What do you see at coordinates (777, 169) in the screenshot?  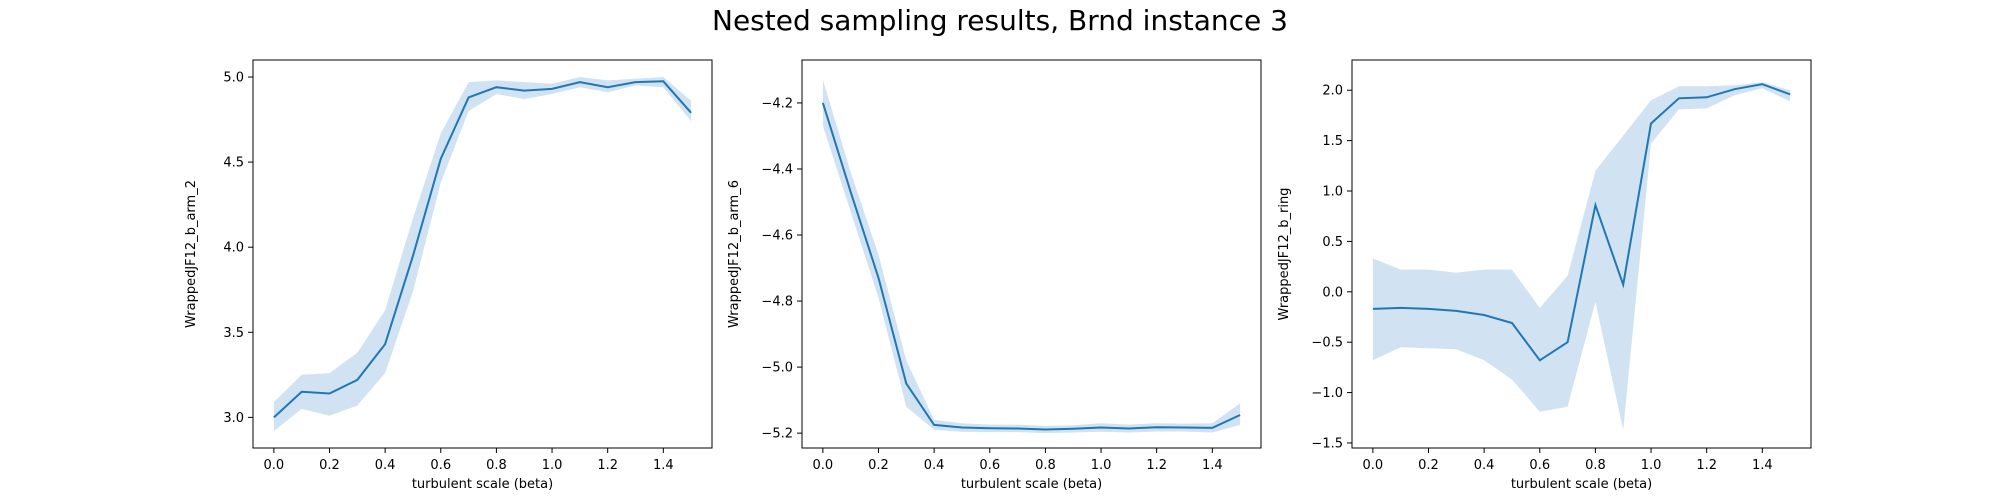 I see `y-tick-label: −4.4` at bounding box center [777, 169].